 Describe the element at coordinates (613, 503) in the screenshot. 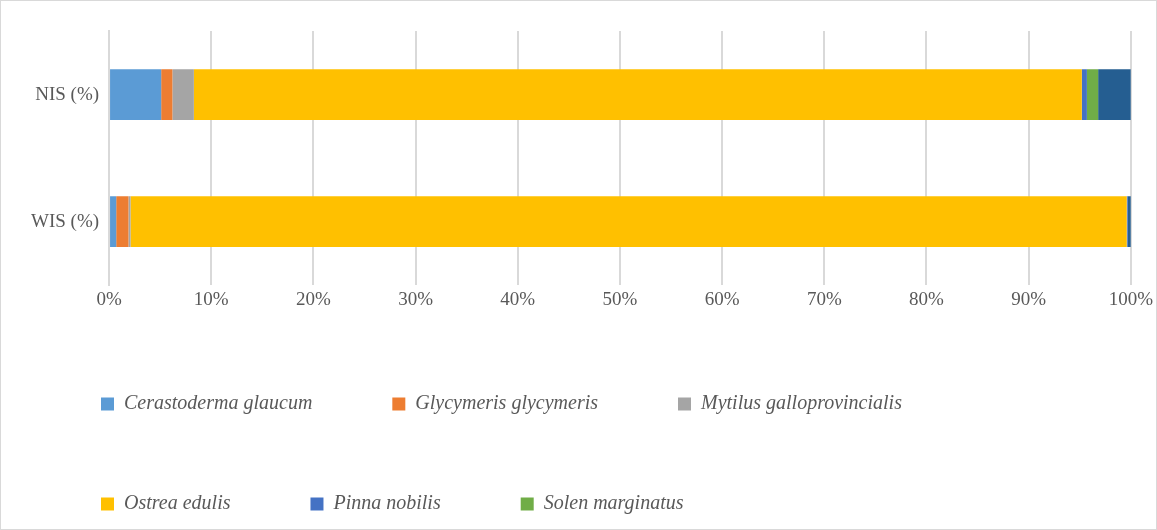

I see `legend-label: Solen marginatus` at that location.